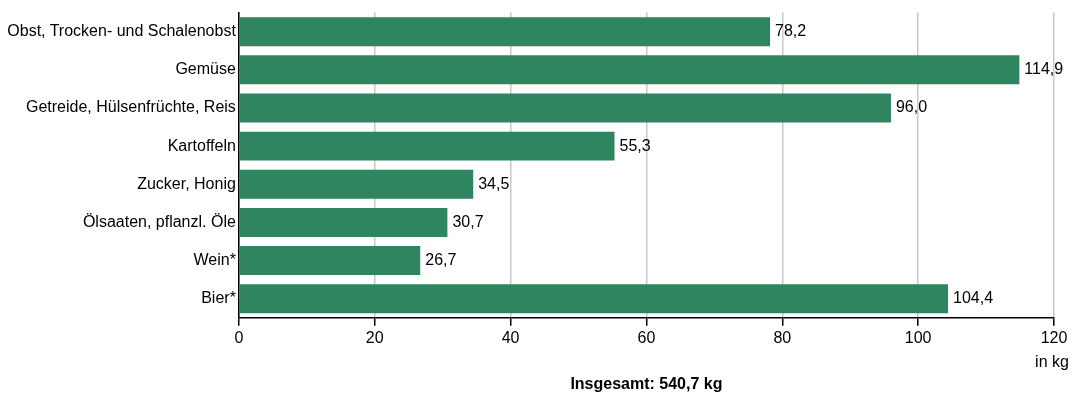 The width and height of the screenshot is (1084, 403). I want to click on y-tick-label: Wein*, so click(214, 259).